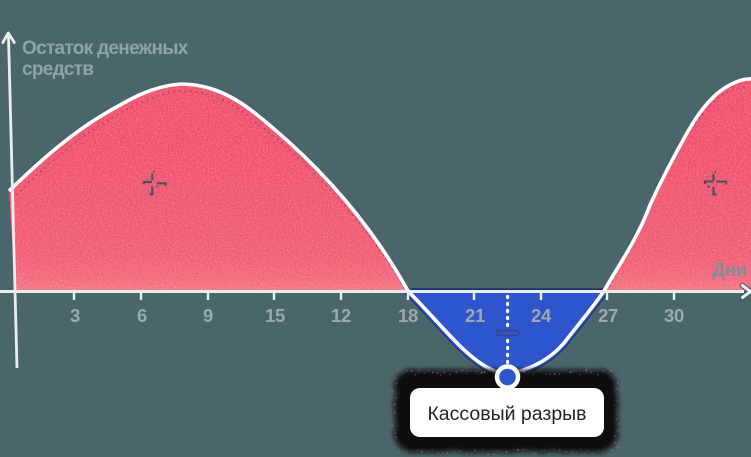 The height and width of the screenshot is (457, 751). Describe the element at coordinates (275, 315) in the screenshot. I see `svg-text: 15` at that location.